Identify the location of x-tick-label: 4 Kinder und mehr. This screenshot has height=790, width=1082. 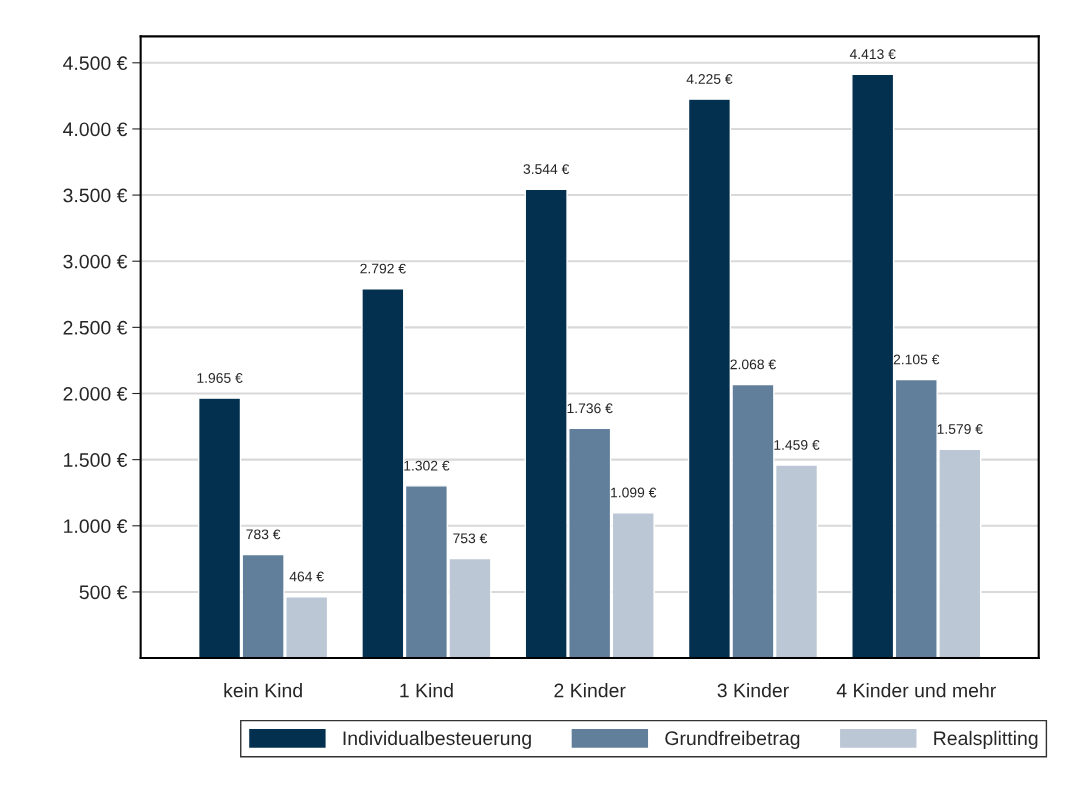
(916, 690).